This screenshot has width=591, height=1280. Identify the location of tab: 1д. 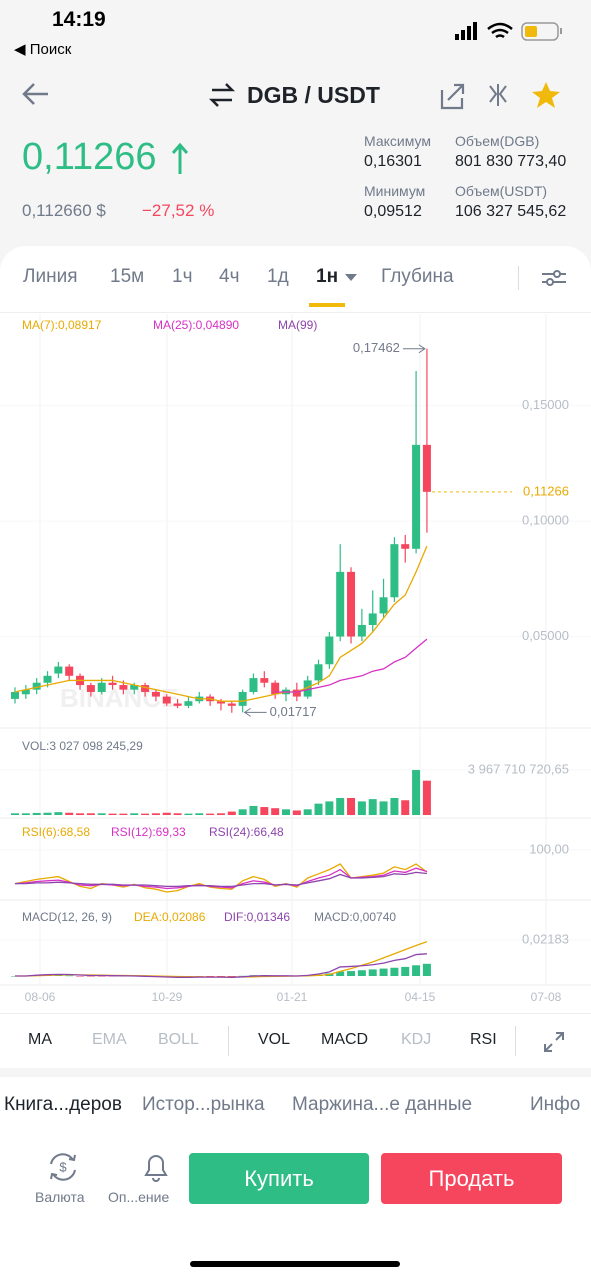
(278, 276).